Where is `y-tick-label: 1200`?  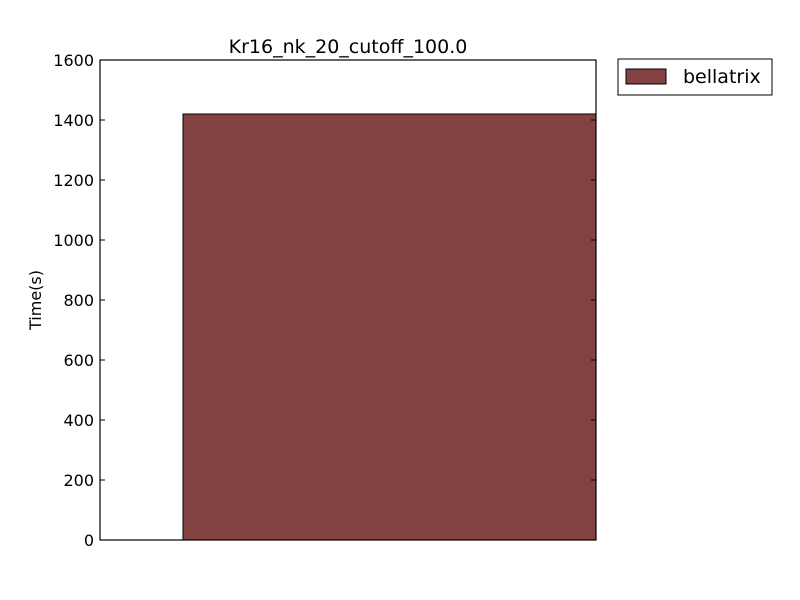
y-tick-label: 1200 is located at coordinates (73, 180).